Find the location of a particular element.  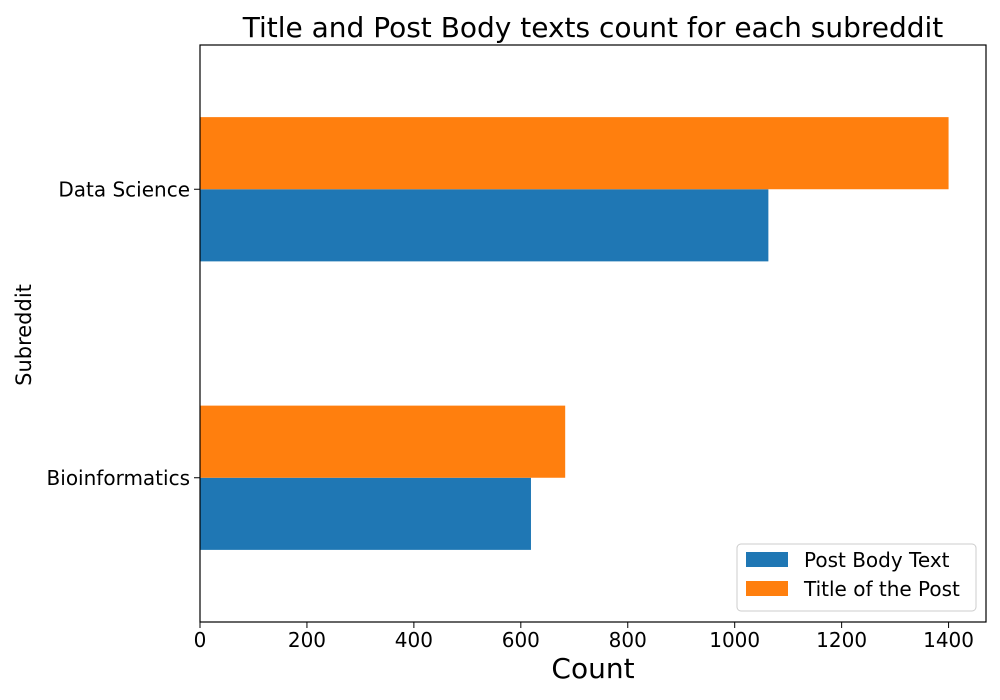

x-tick-label: 0 is located at coordinates (200, 640).